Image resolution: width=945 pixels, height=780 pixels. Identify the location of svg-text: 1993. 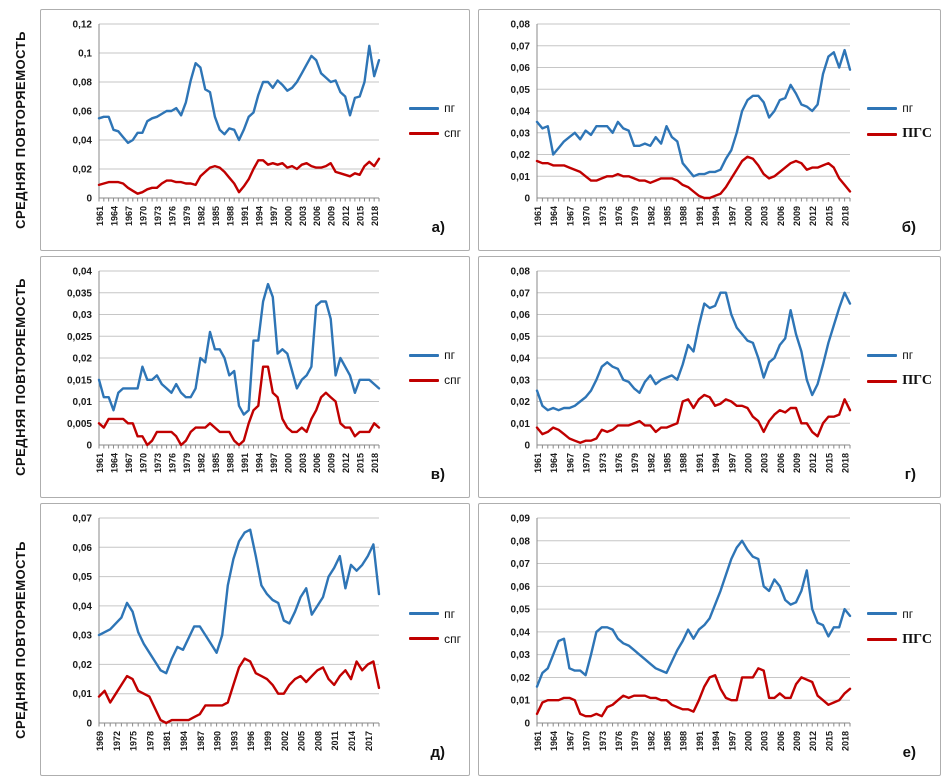
(234, 741).